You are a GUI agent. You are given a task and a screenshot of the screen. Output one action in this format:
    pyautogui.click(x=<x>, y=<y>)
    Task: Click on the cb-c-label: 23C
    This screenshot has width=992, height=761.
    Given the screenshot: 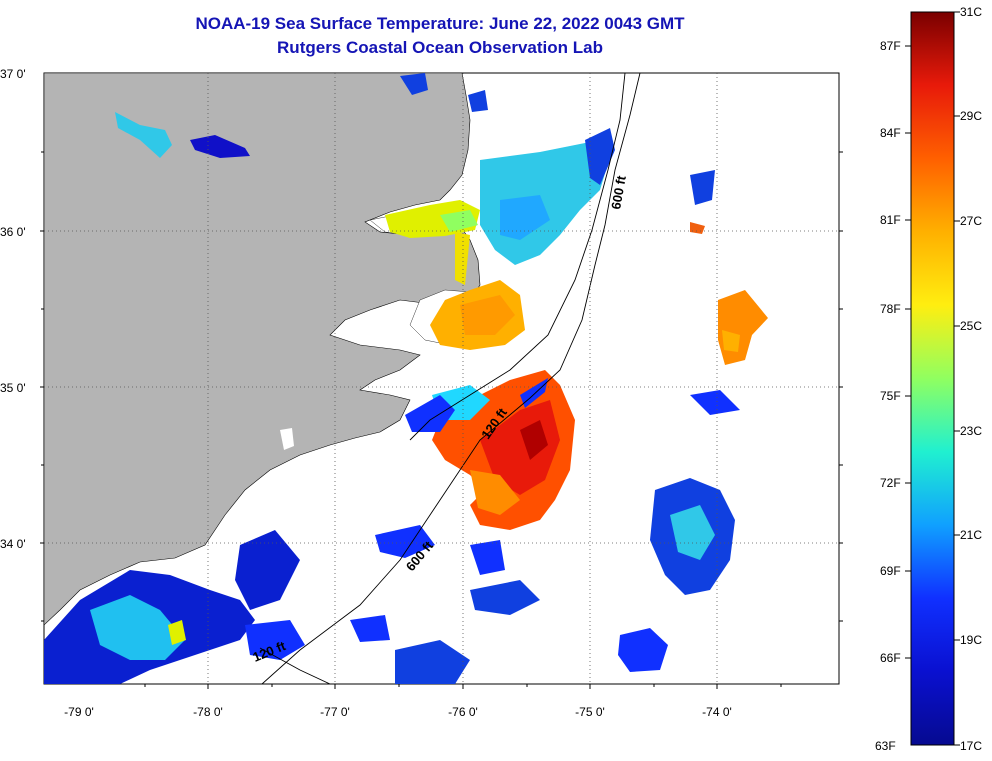 What is the action you would take?
    pyautogui.click(x=971, y=431)
    